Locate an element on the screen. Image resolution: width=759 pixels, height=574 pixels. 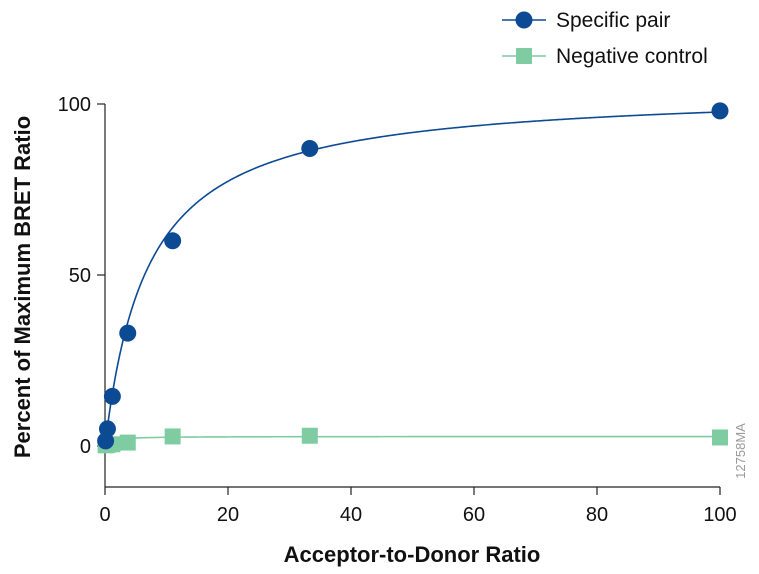
x-tick-label: 100 is located at coordinates (719, 515).